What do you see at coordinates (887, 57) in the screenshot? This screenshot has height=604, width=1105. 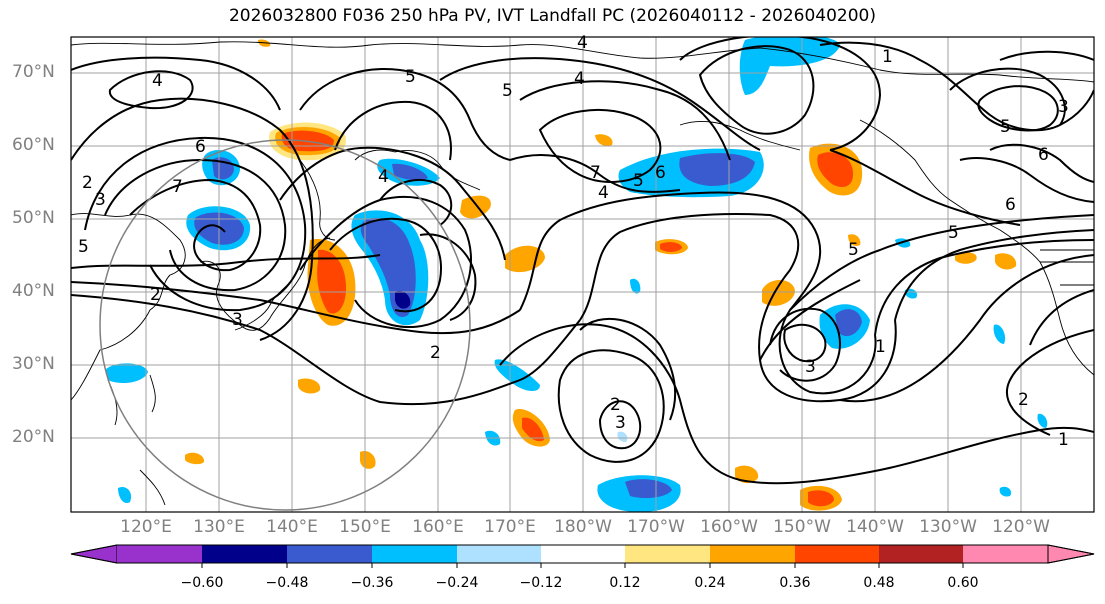 I see `contour-label: 1` at bounding box center [887, 57].